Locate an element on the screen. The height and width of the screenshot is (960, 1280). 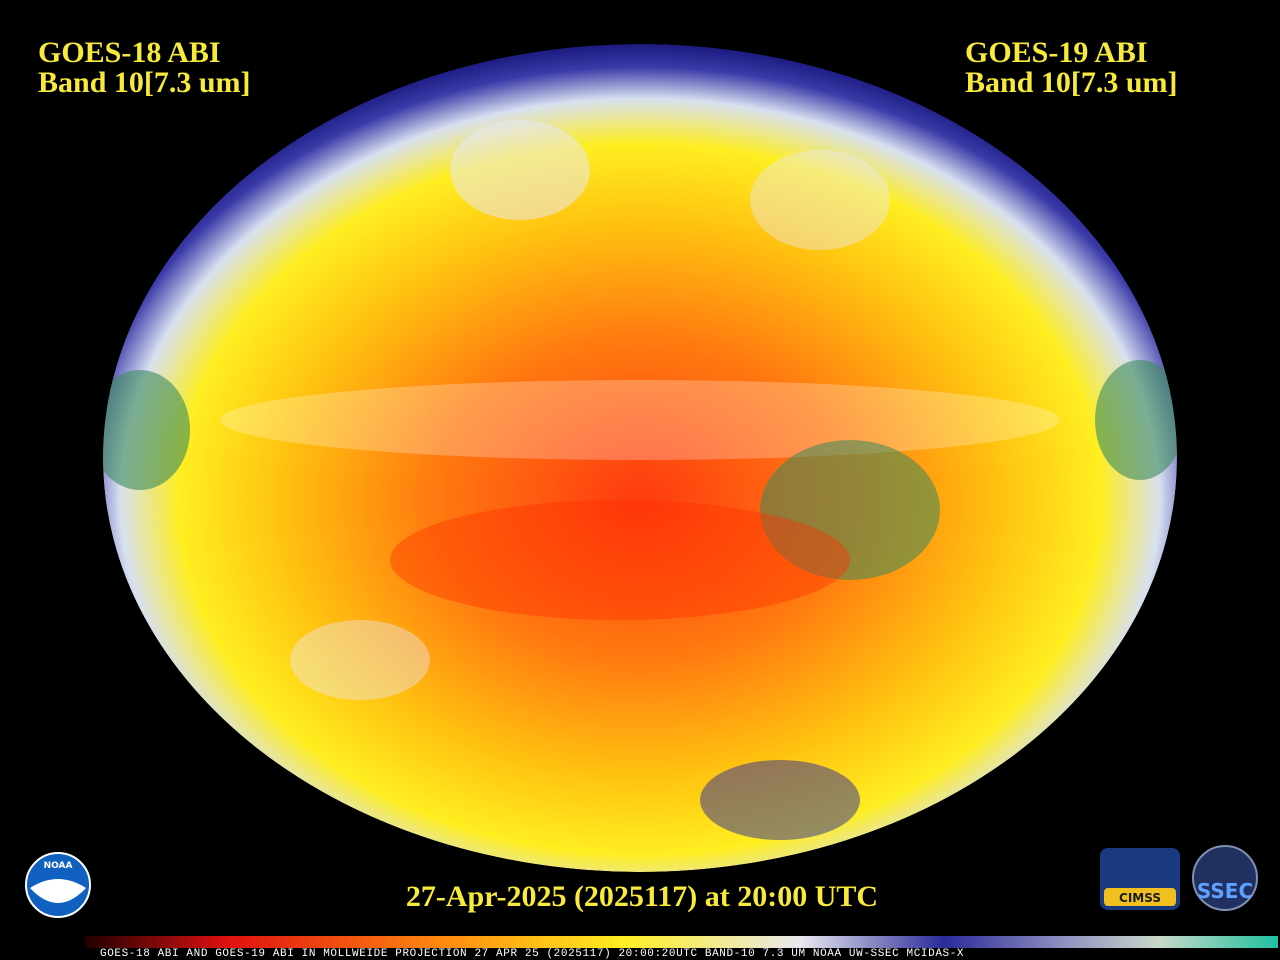
ssec-logo: SSEC is located at coordinates (1225, 878).